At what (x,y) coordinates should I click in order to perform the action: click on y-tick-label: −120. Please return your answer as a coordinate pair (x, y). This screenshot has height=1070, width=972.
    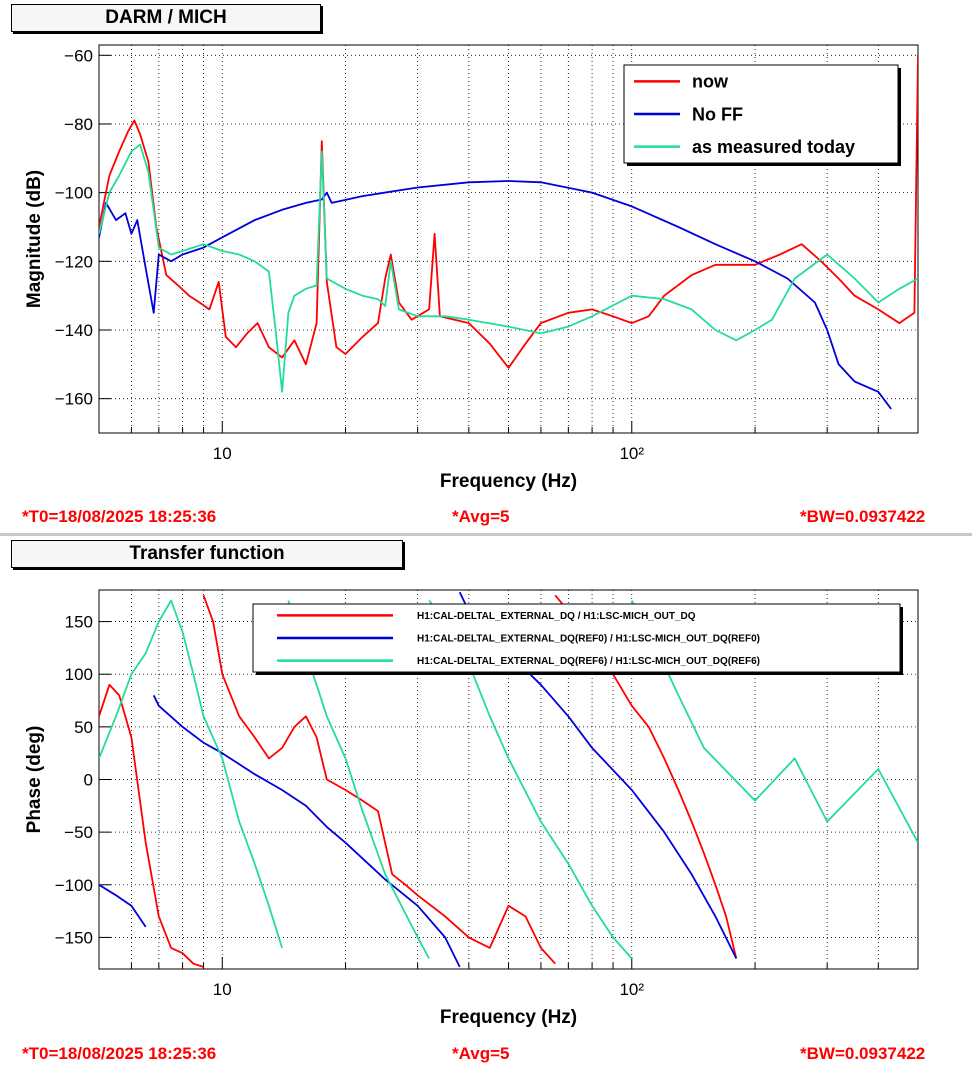
    Looking at the image, I should click on (74, 261).